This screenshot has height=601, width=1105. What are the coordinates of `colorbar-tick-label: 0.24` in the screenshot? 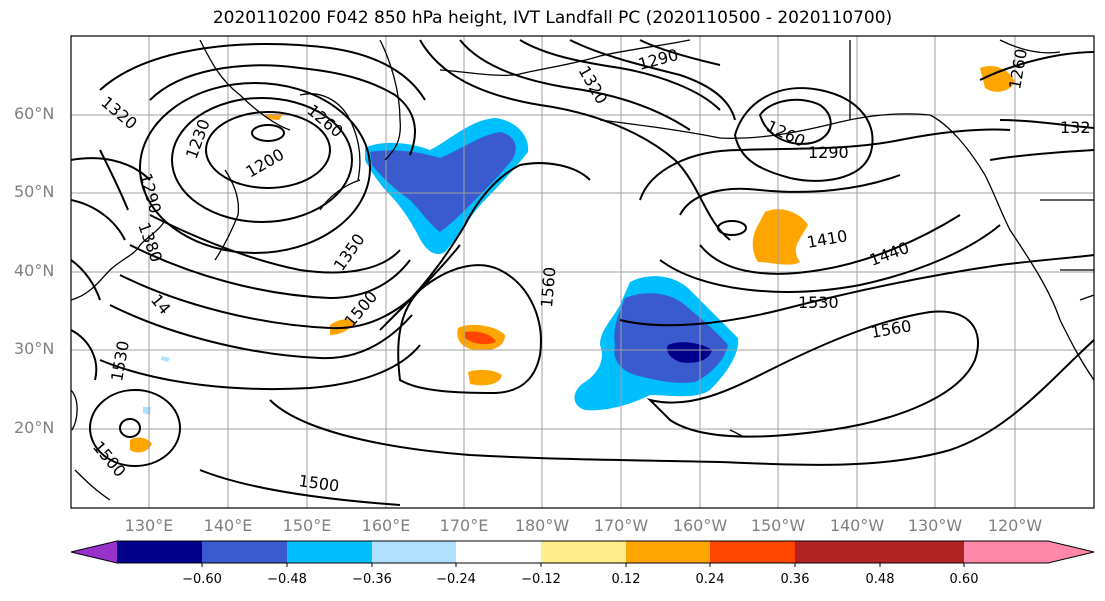 It's located at (710, 579).